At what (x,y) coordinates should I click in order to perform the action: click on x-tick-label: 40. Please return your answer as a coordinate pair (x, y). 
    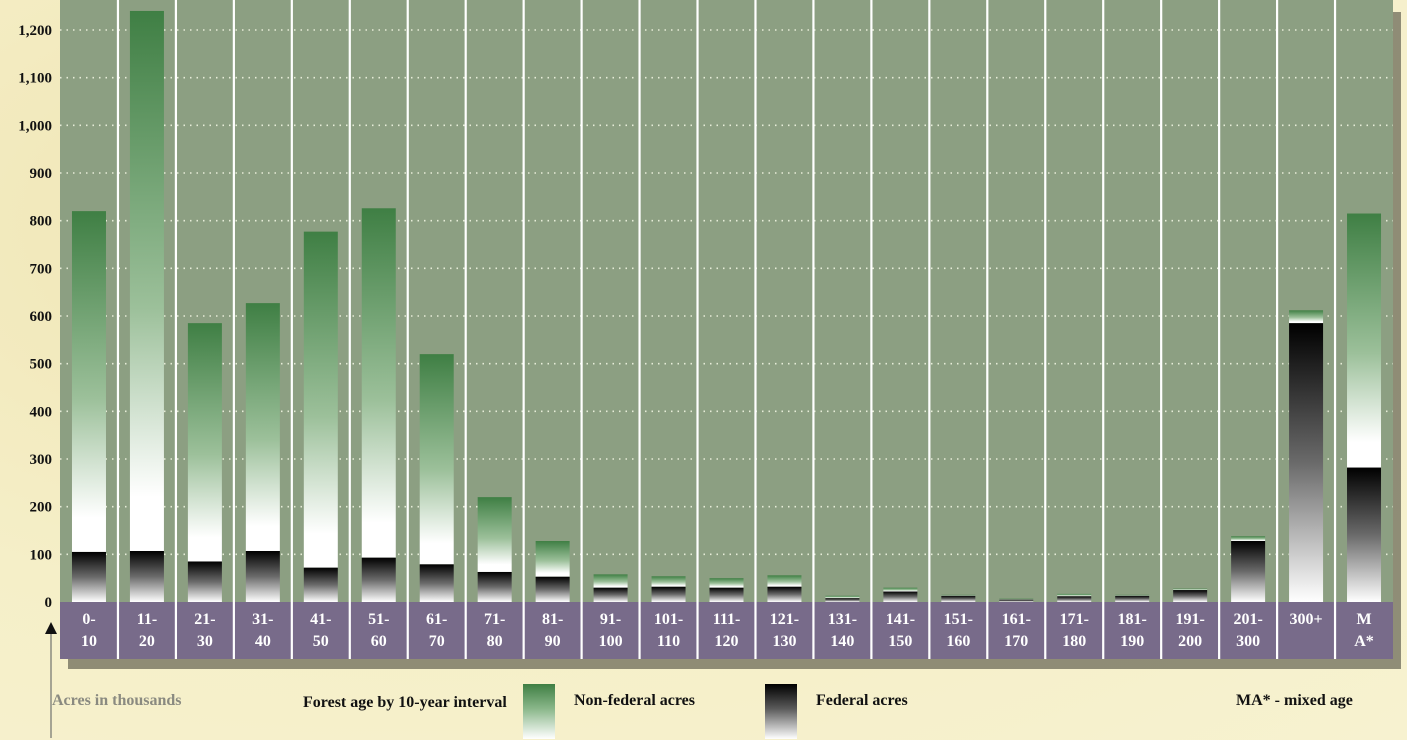
    Looking at the image, I should click on (263, 641).